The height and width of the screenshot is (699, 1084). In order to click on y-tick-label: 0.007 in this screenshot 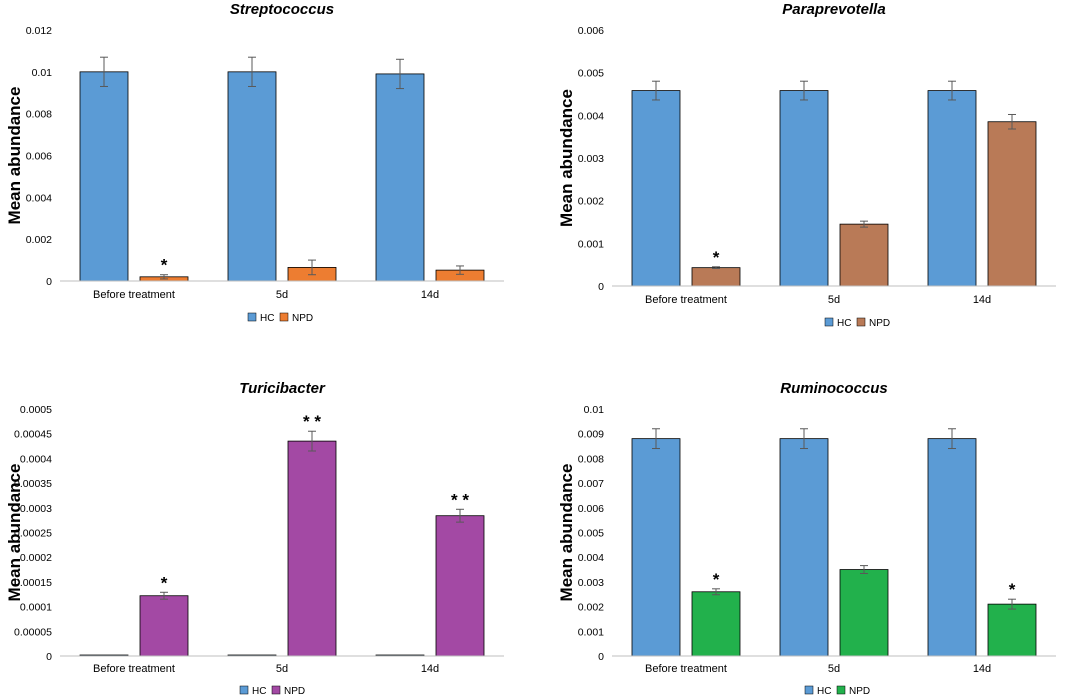, I will do `click(591, 484)`.